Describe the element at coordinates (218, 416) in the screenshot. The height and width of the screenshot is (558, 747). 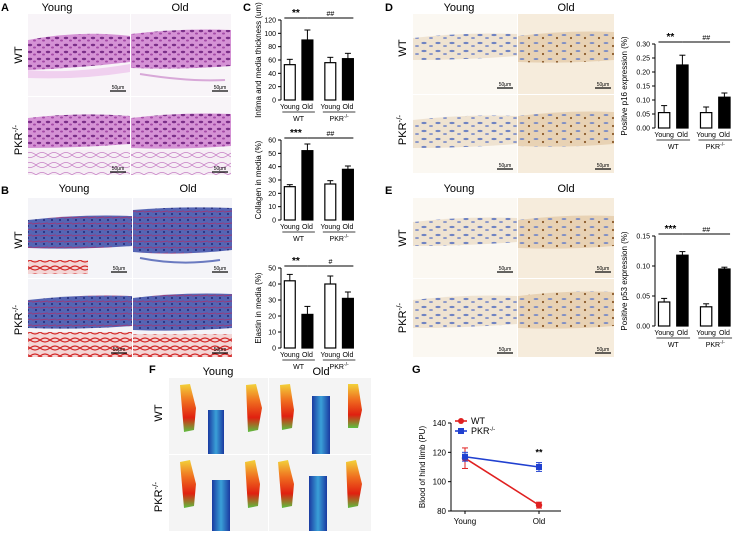
I see `doppler-wt-young` at that location.